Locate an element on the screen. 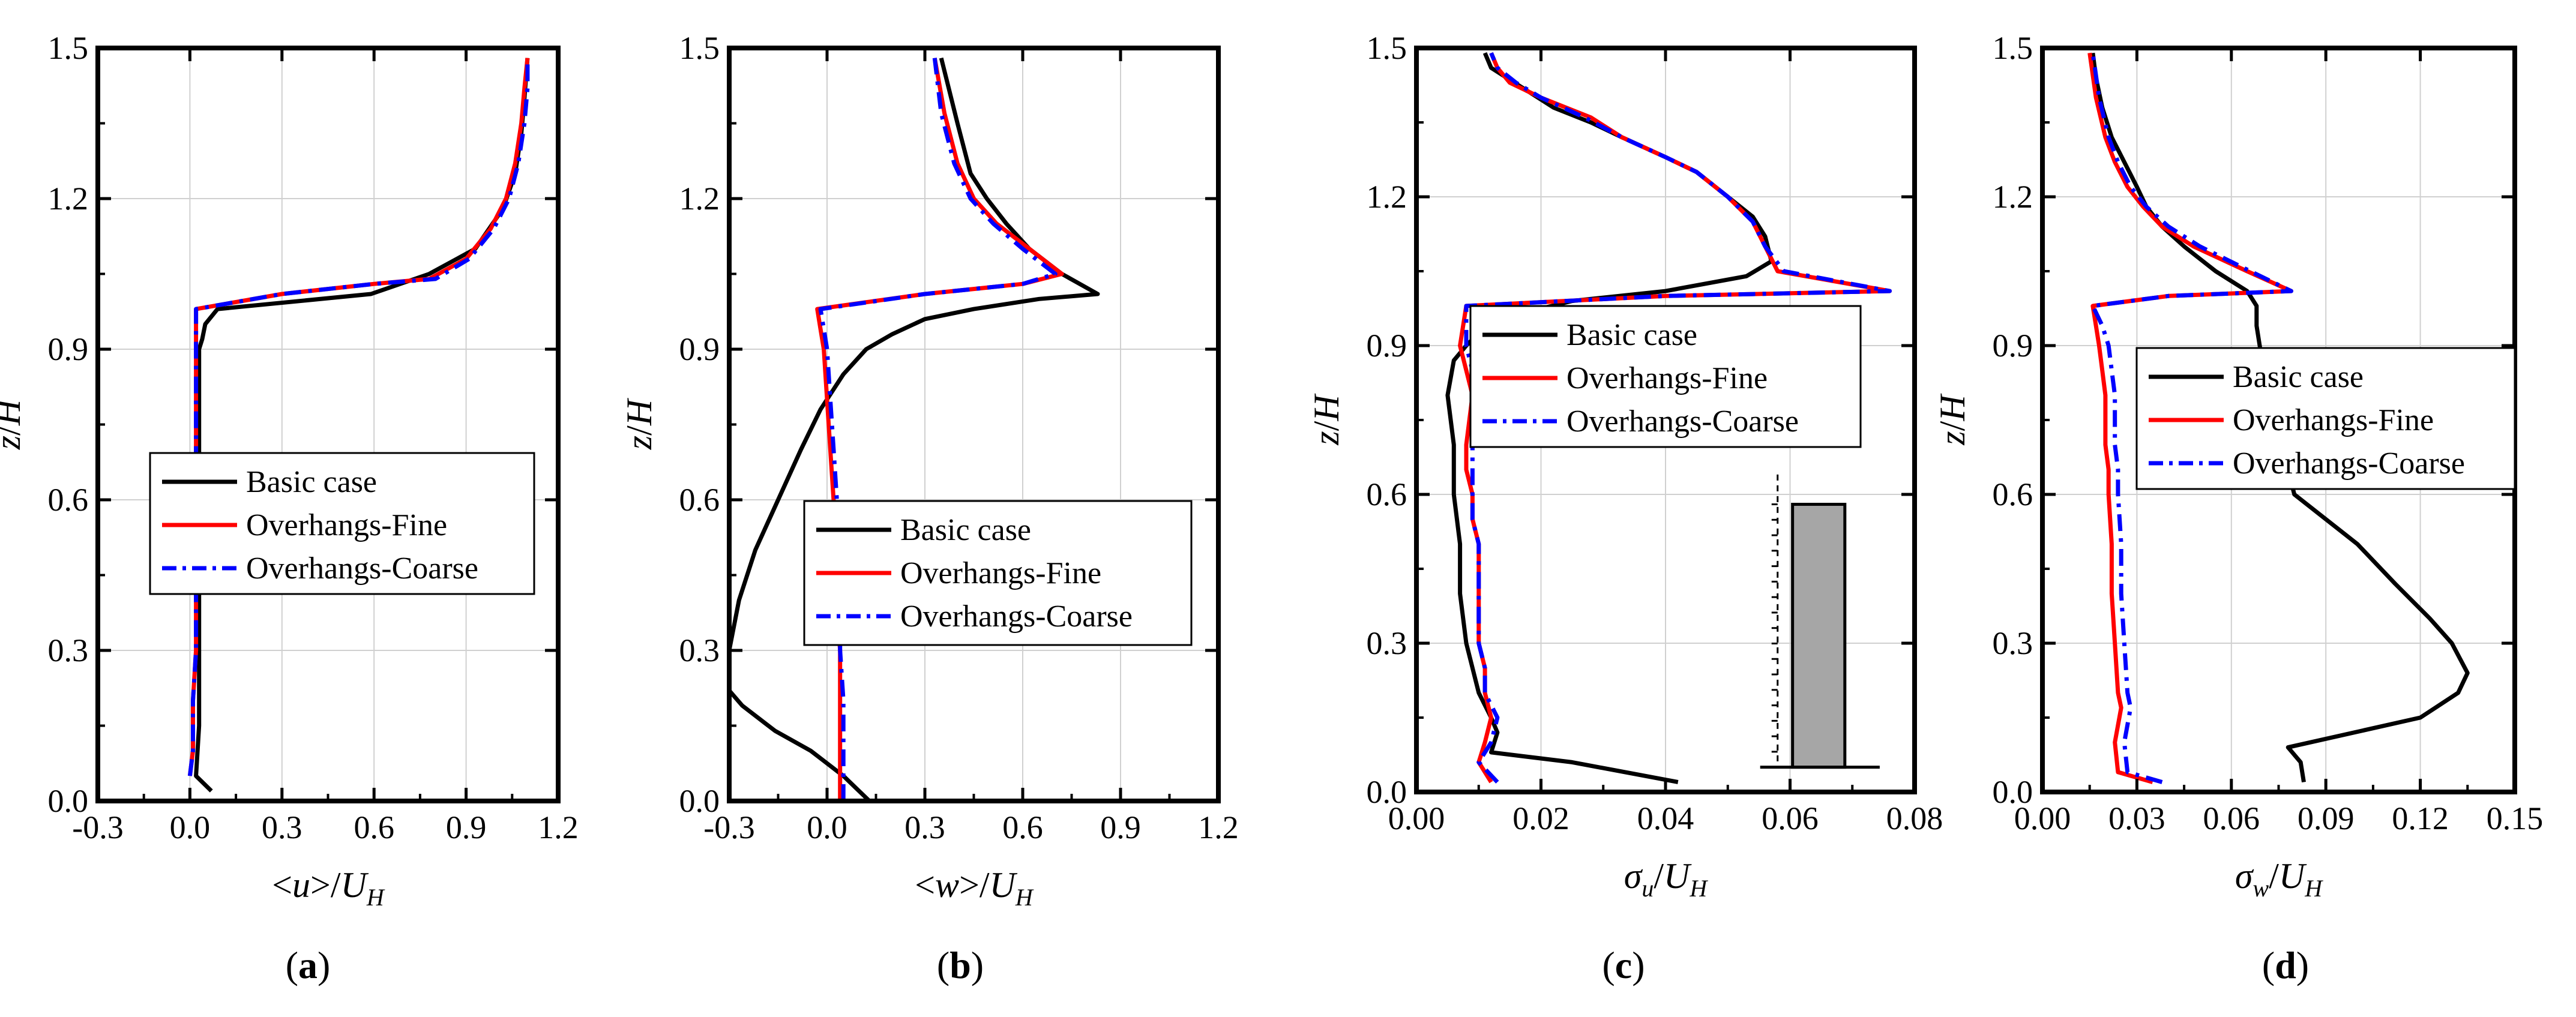 Image resolution: width=2576 pixels, height=1017 pixels. x-axis-title: <w>/UH is located at coordinates (974, 888).